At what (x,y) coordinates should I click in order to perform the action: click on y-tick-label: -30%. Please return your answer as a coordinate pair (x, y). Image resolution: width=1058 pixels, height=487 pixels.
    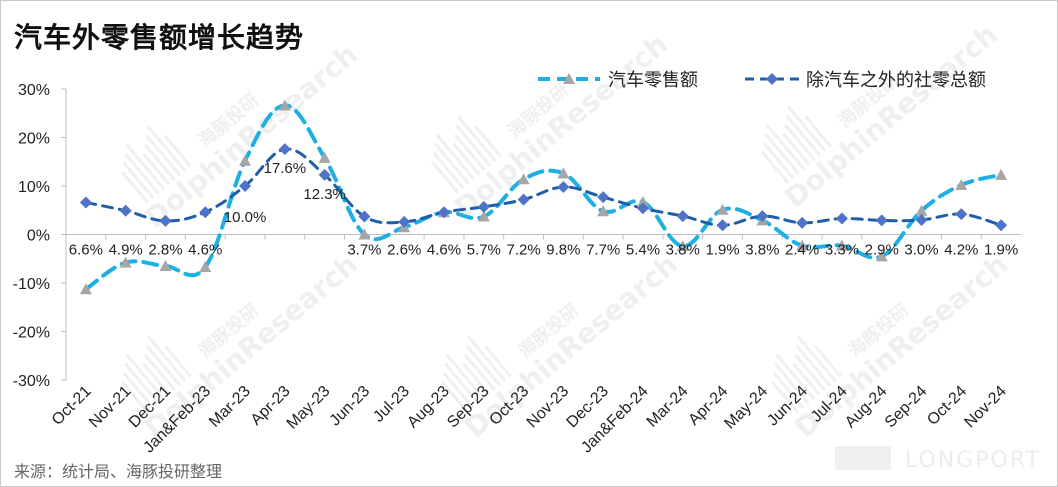
    Looking at the image, I should click on (31, 381).